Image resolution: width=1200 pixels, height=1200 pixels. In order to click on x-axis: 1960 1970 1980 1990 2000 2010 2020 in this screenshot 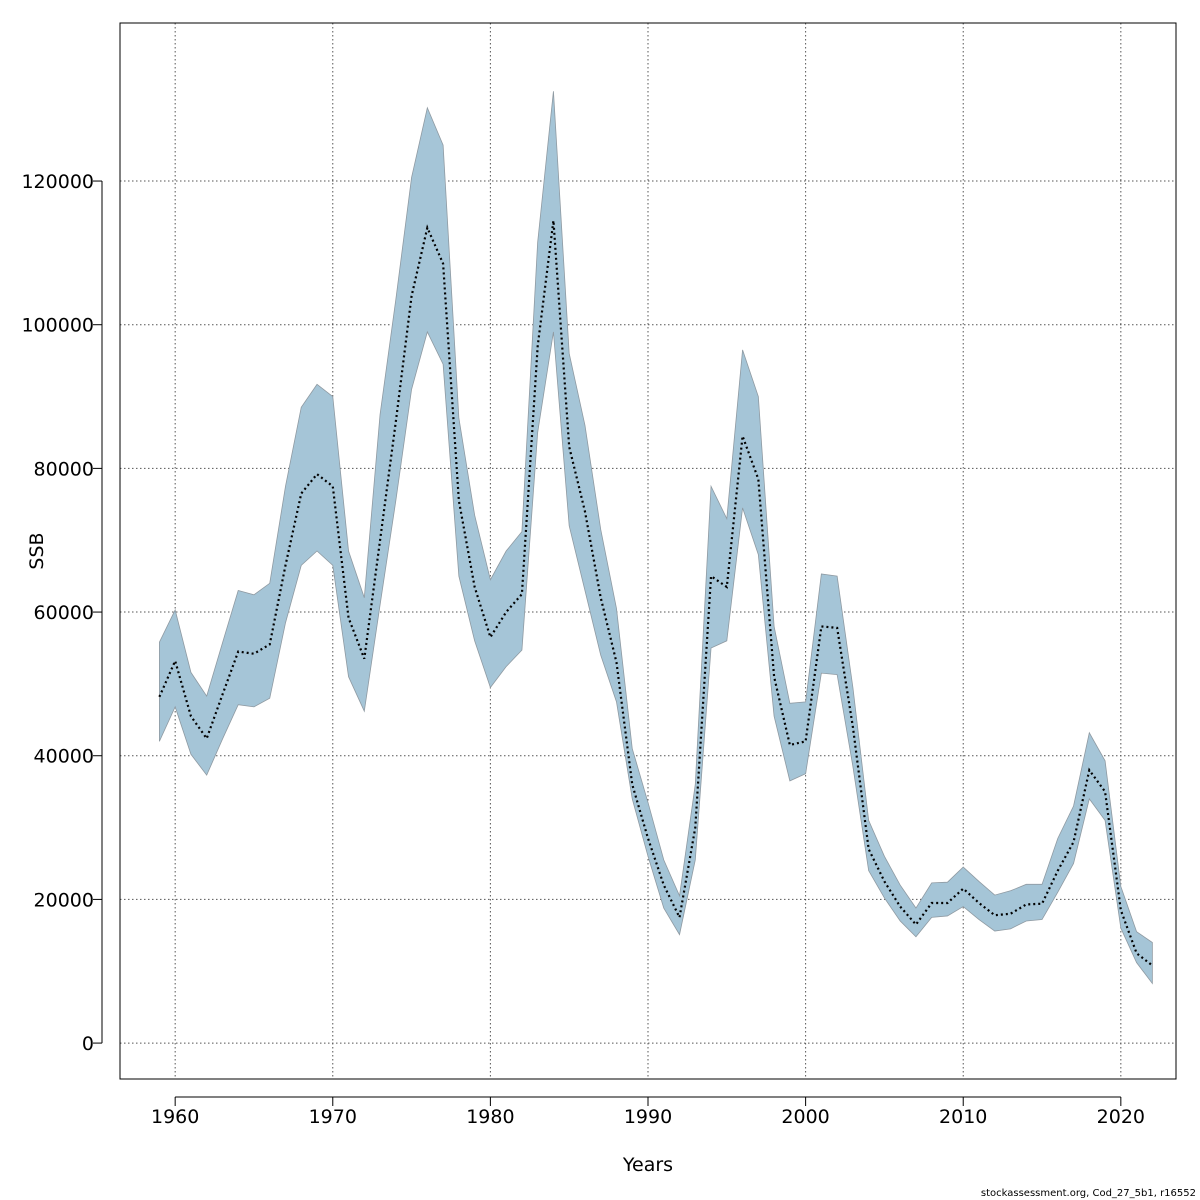, I will do `click(648, 1112)`.